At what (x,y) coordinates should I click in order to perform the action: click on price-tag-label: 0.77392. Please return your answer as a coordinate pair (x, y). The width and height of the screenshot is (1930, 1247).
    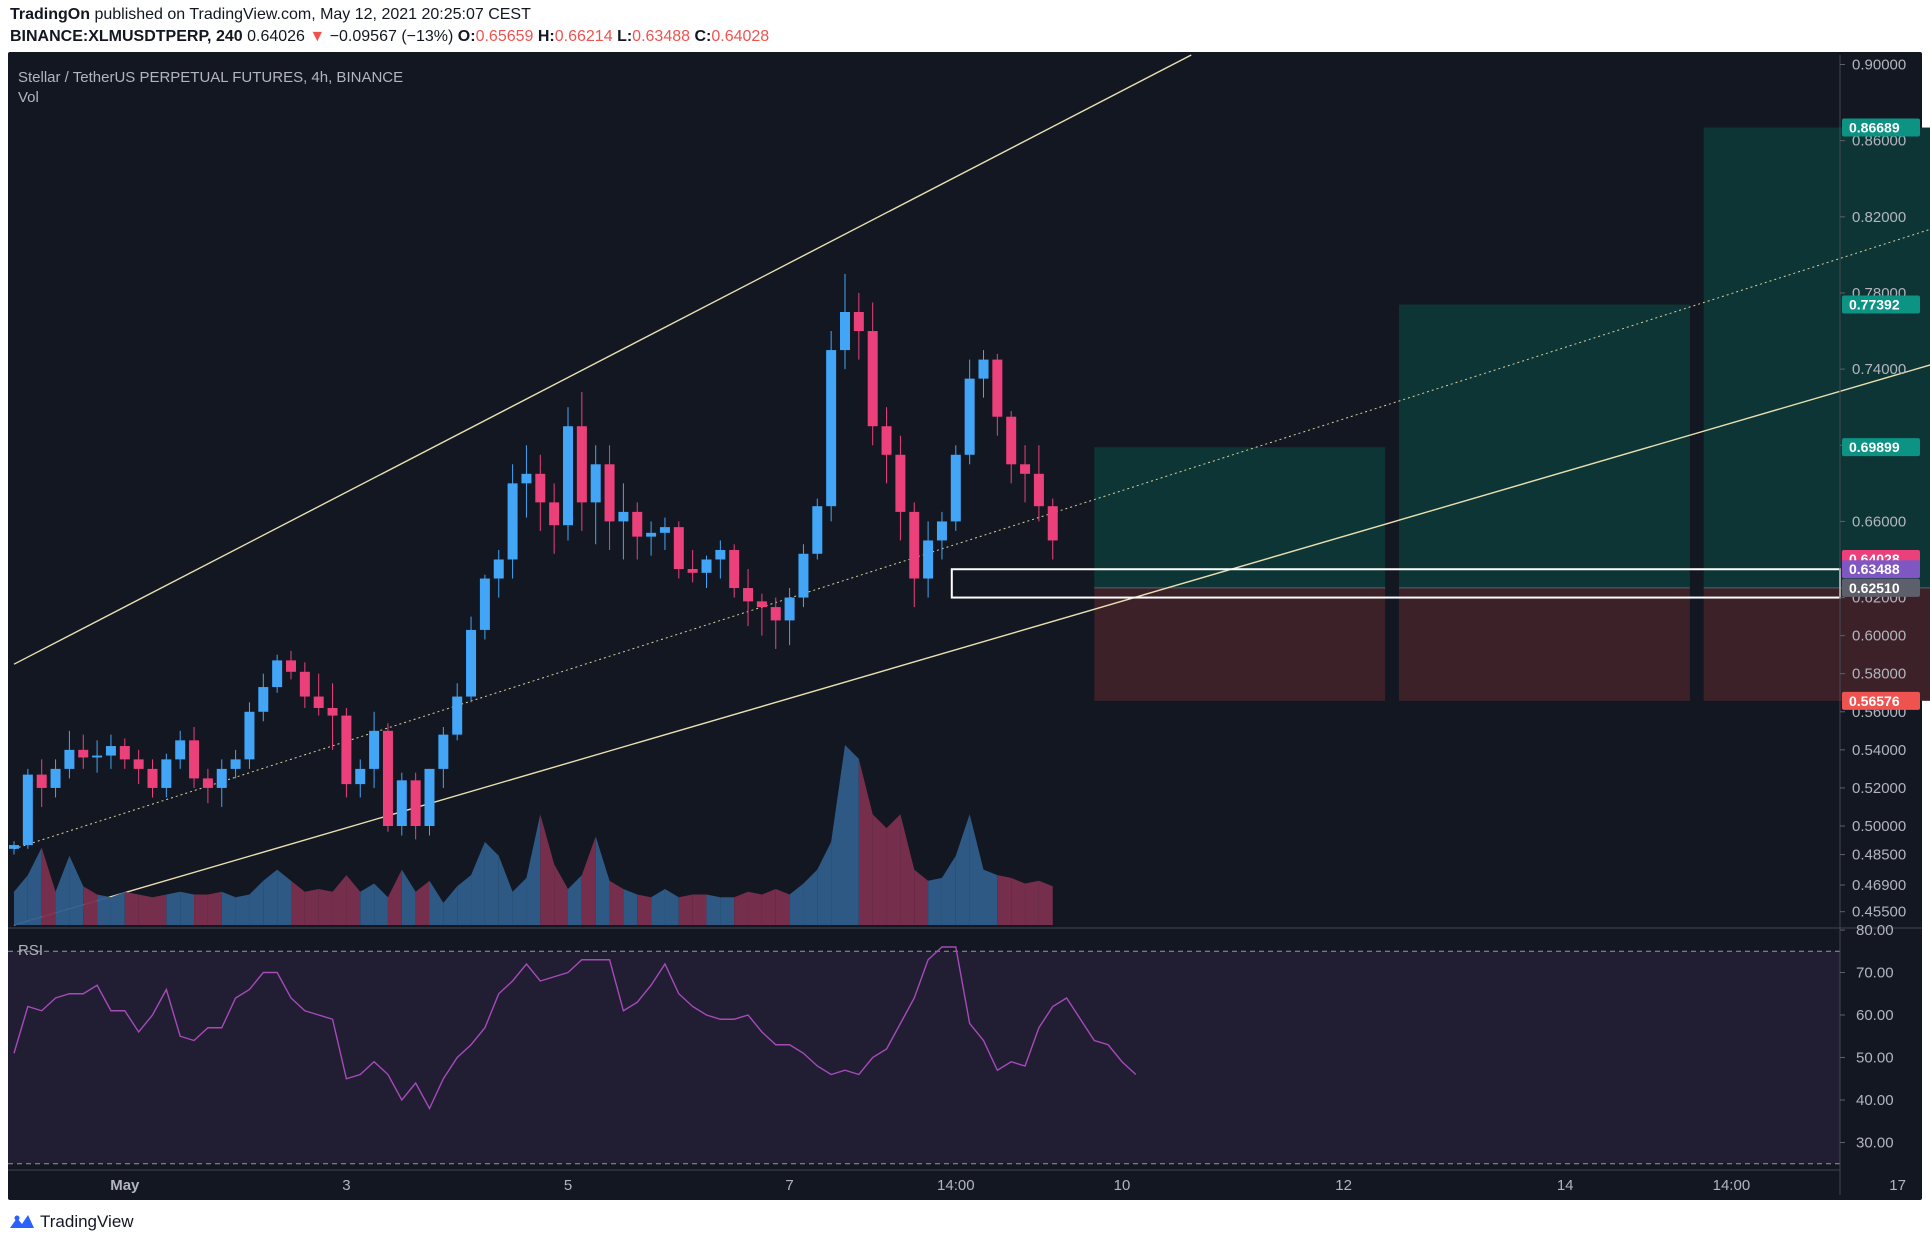
    Looking at the image, I should click on (1874, 305).